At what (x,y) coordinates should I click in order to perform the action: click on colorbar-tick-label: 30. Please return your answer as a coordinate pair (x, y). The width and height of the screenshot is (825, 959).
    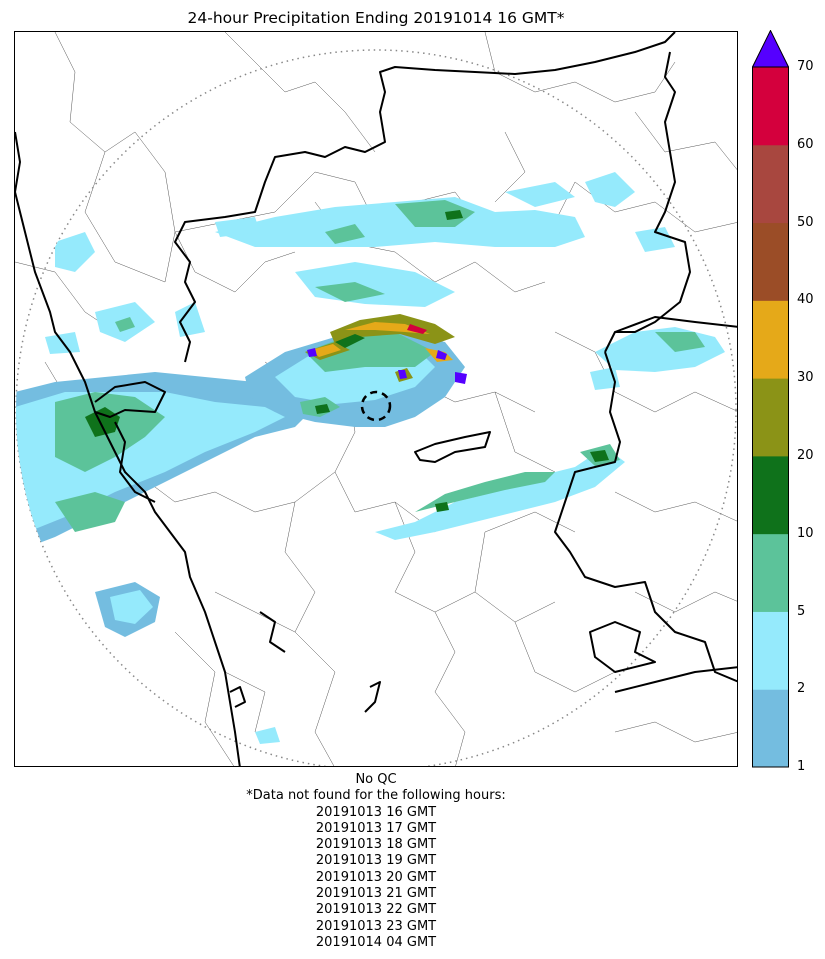
    Looking at the image, I should click on (805, 377).